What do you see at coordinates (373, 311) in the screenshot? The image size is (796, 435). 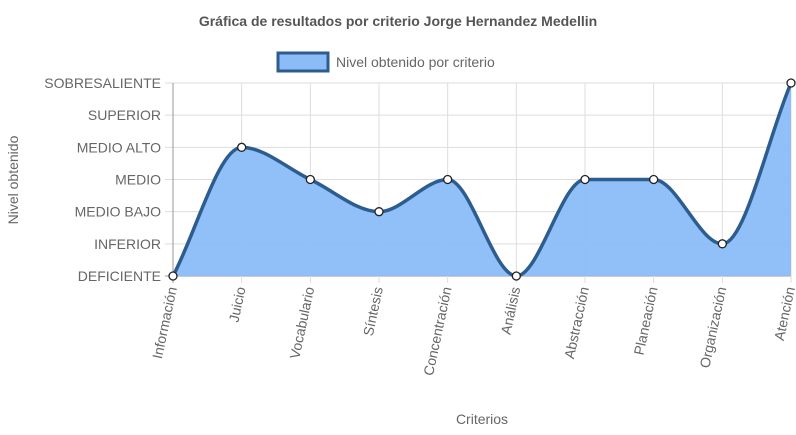 I see `x-tick-label: Síntesis` at bounding box center [373, 311].